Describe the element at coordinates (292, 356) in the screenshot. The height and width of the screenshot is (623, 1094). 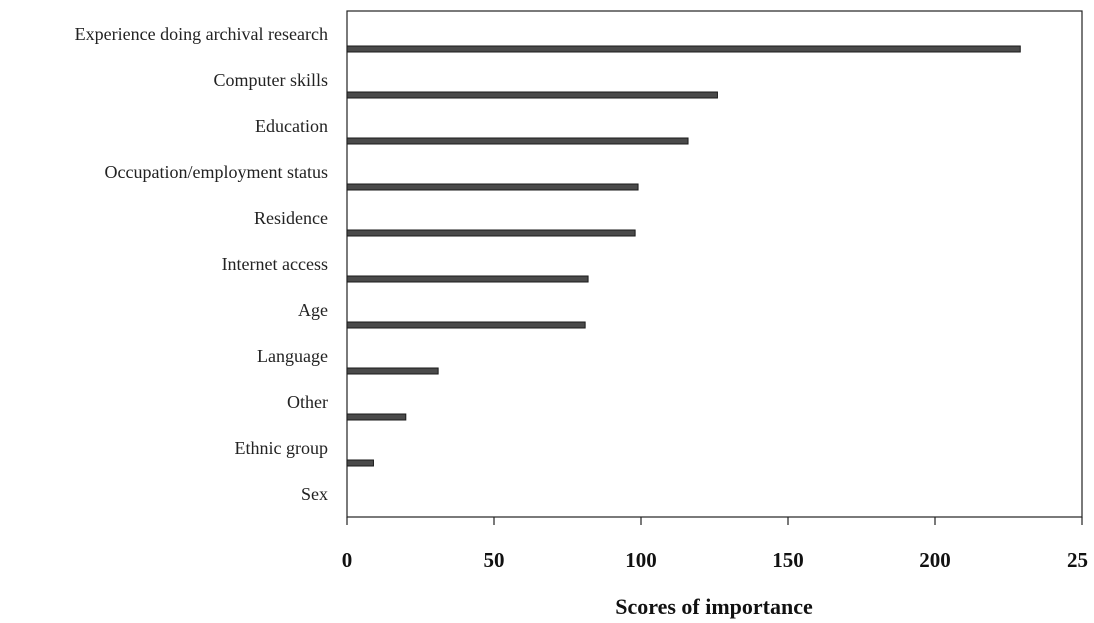
I see `category-label: Language` at that location.